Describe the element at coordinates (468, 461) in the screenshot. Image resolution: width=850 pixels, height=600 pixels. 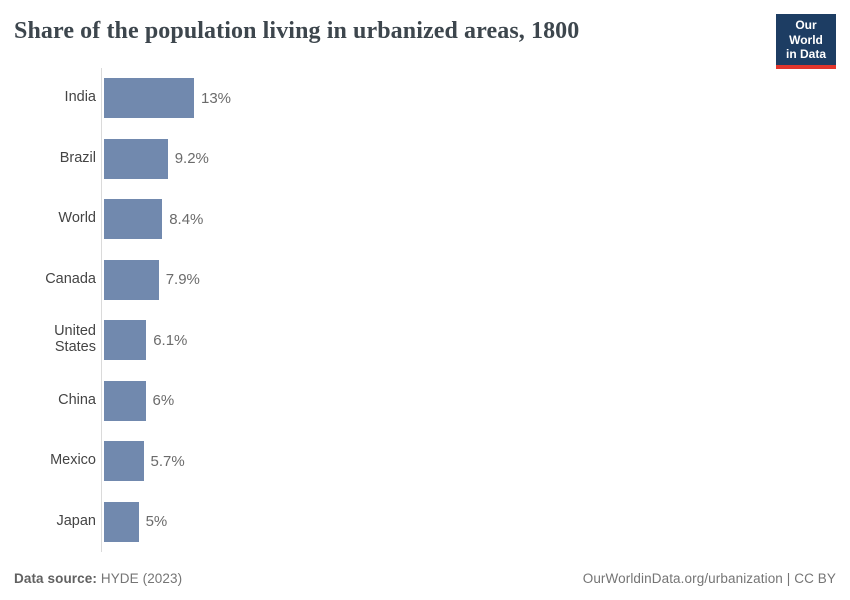
I see `bar-area: 5.7%` at that location.